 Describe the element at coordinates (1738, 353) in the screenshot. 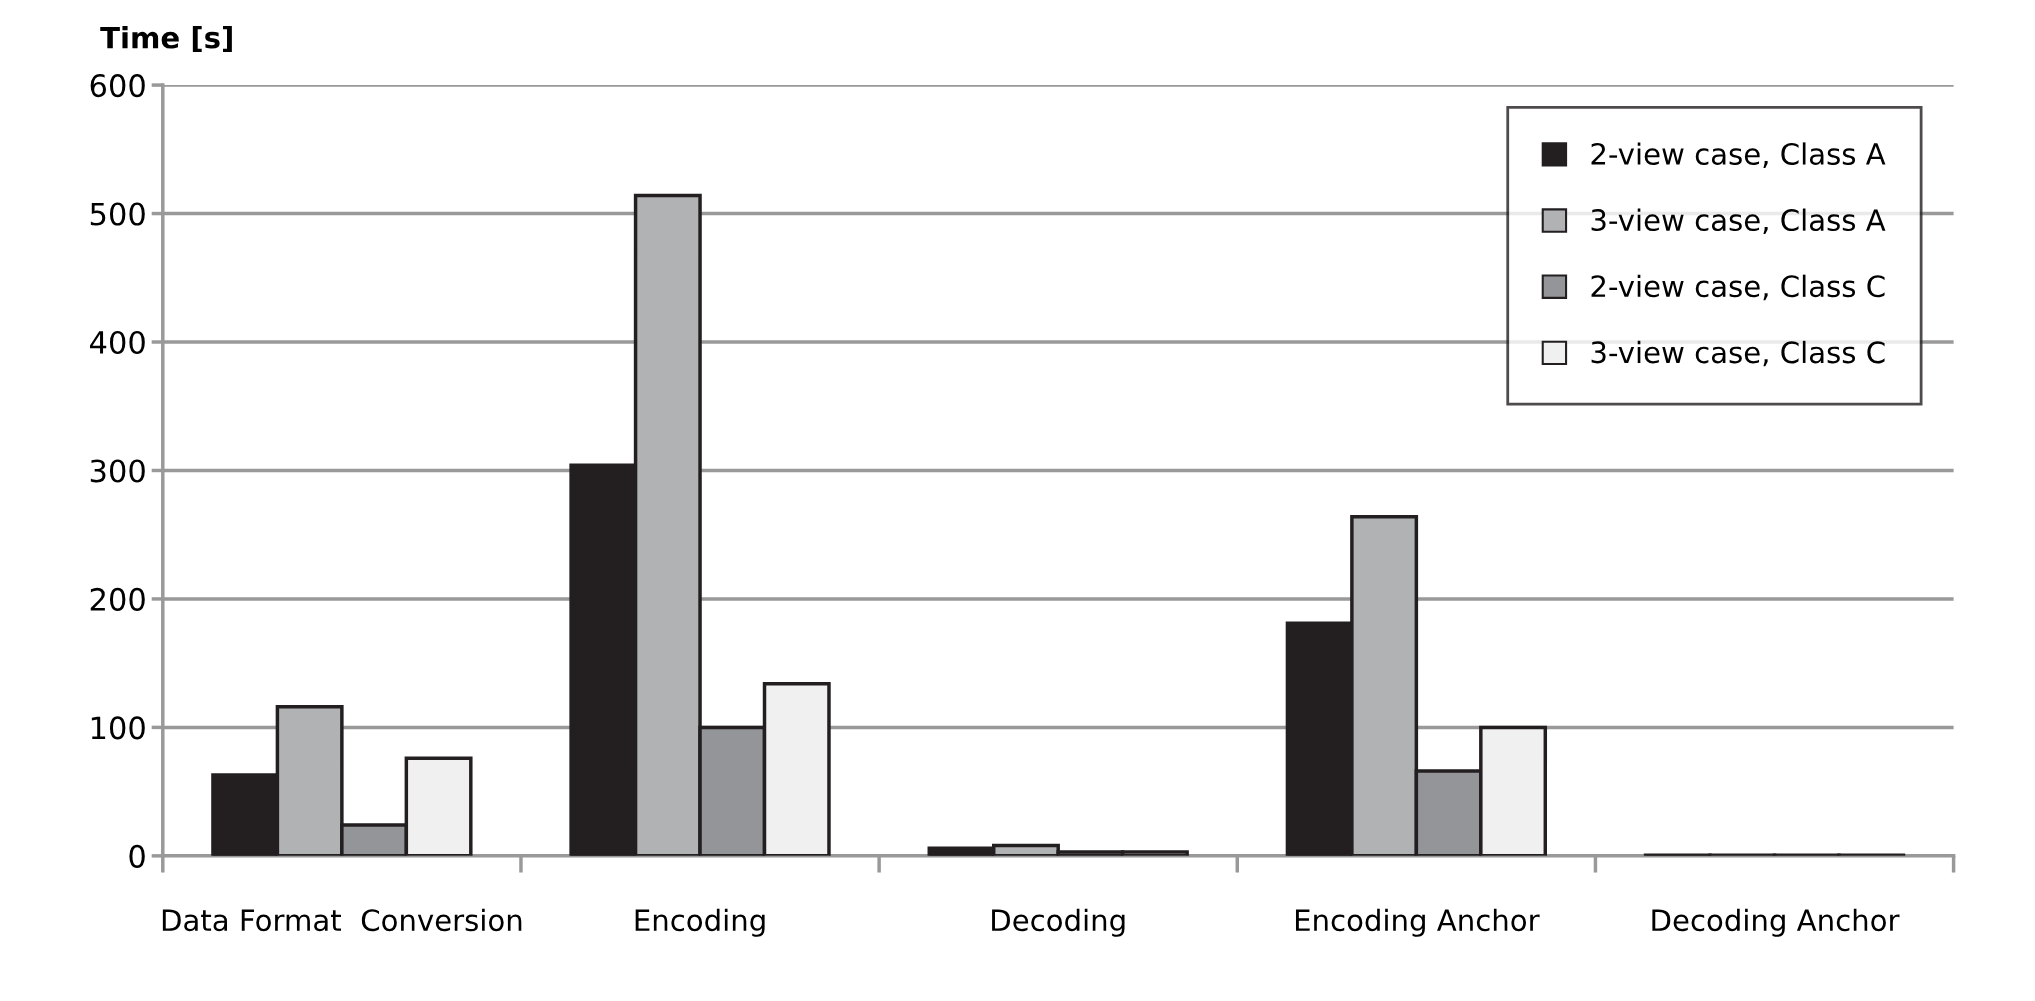

I see `legend-label: 3-view case, Class C` at that location.